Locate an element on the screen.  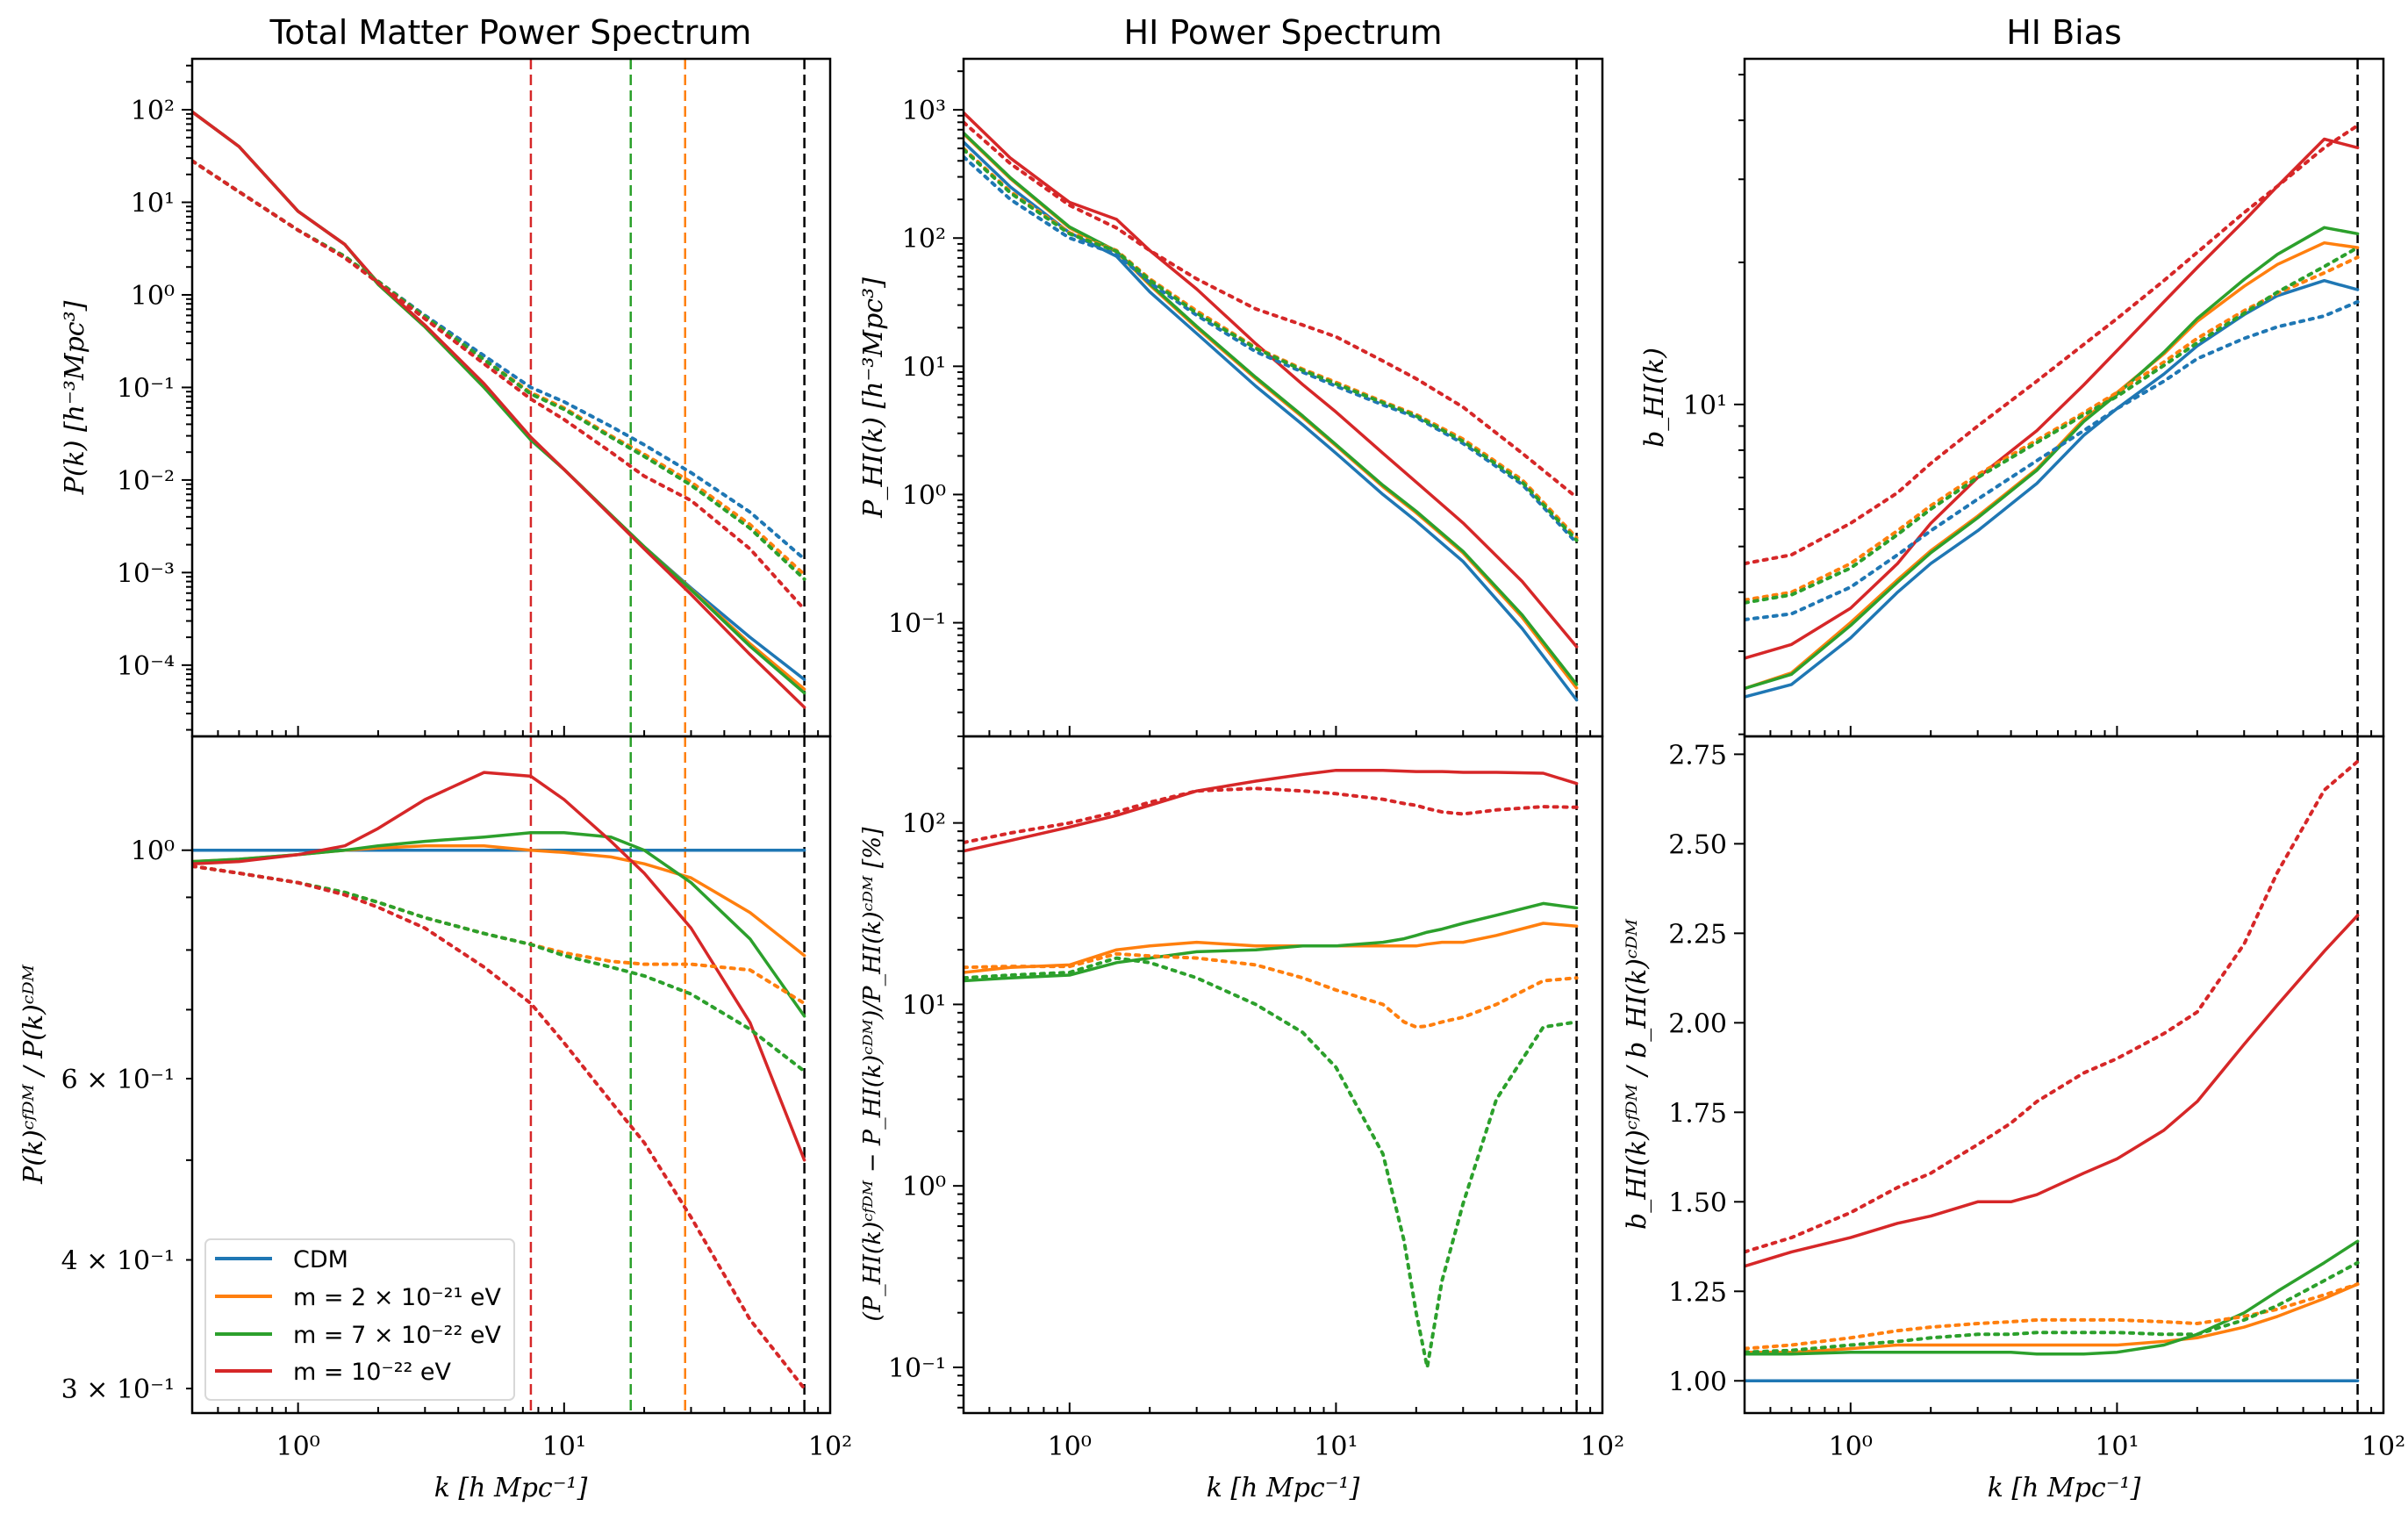
y-tick-label: 2.75 is located at coordinates (1697, 755).